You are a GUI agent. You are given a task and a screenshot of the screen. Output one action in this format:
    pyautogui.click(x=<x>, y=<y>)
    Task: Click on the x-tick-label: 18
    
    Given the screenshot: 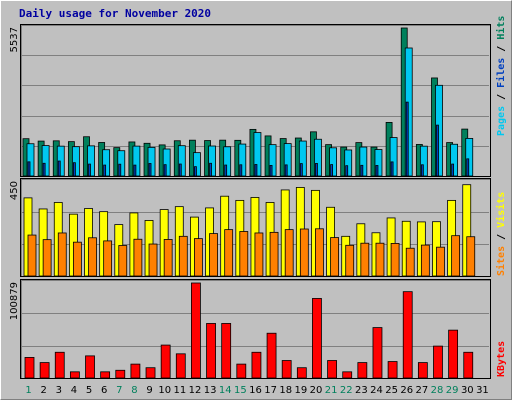 What is the action you would take?
    pyautogui.click(x=285, y=390)
    